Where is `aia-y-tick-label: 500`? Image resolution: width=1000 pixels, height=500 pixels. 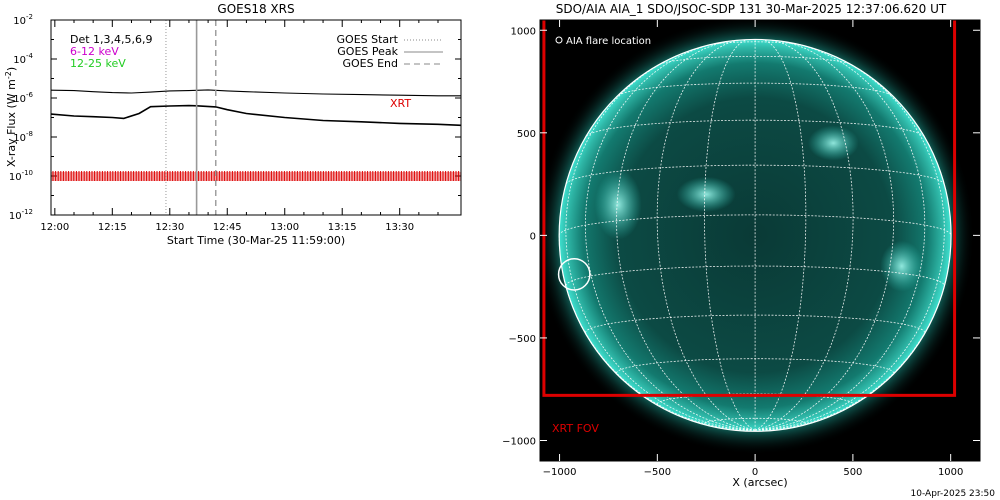
aia-y-tick-label: 500 is located at coordinates (526, 134).